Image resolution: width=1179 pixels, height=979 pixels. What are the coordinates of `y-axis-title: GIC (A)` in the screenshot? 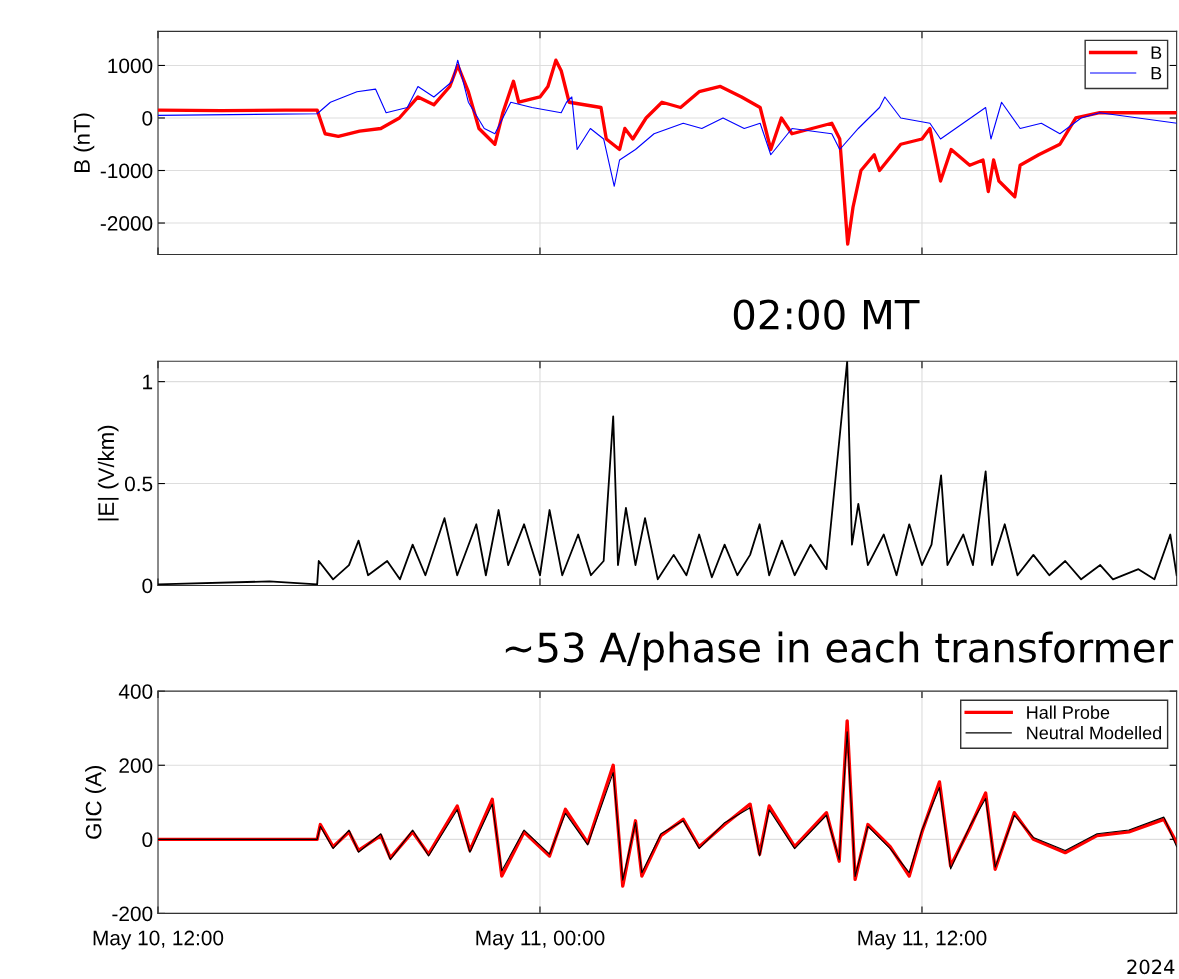 It's located at (95, 802).